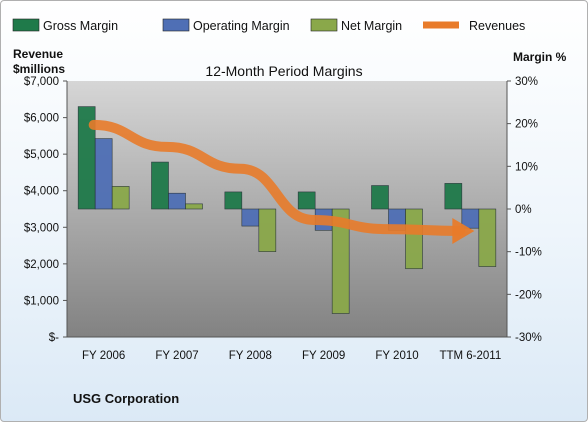 This screenshot has height=422, width=588. What do you see at coordinates (54, 338) in the screenshot?
I see `left-tick-label: $-` at bounding box center [54, 338].